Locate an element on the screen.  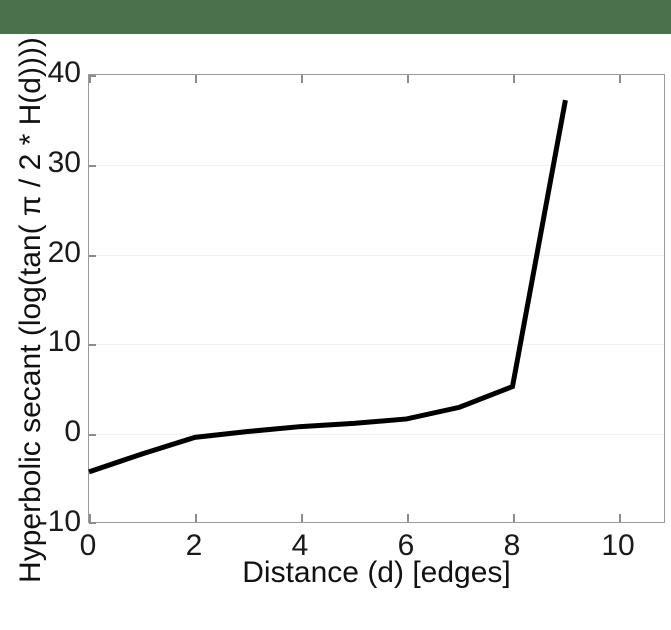
top-banner-band is located at coordinates (335, 17).